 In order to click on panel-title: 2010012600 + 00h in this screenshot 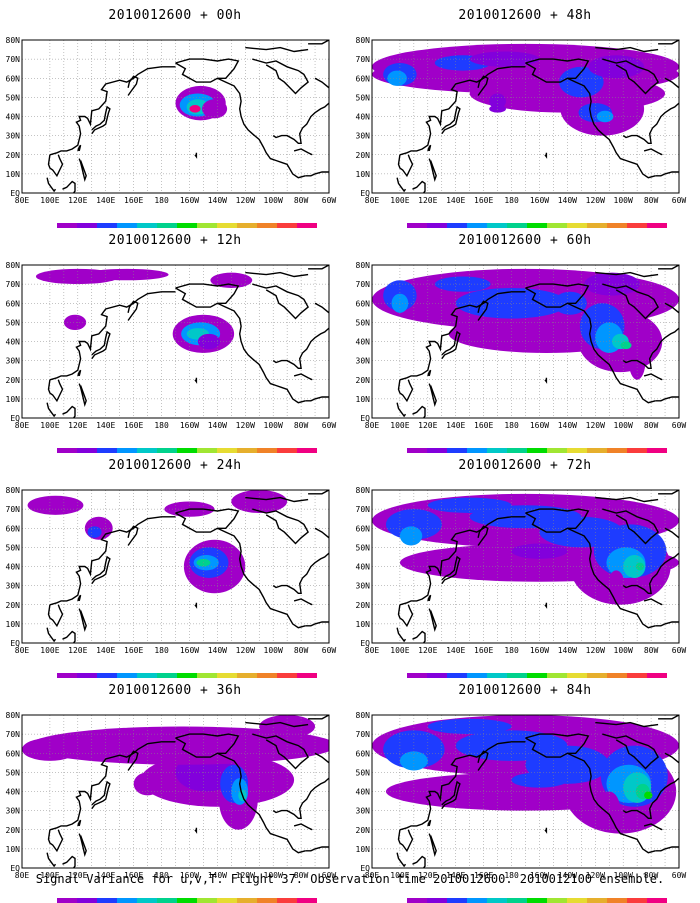, I will do `click(175, 15)`.